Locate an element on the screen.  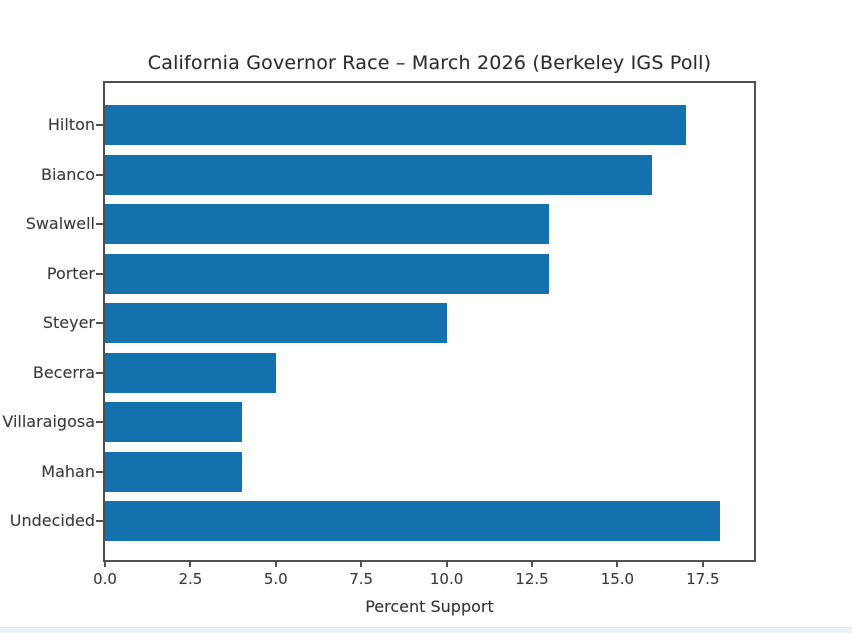
xtick-mark-2.5 is located at coordinates (190, 563).